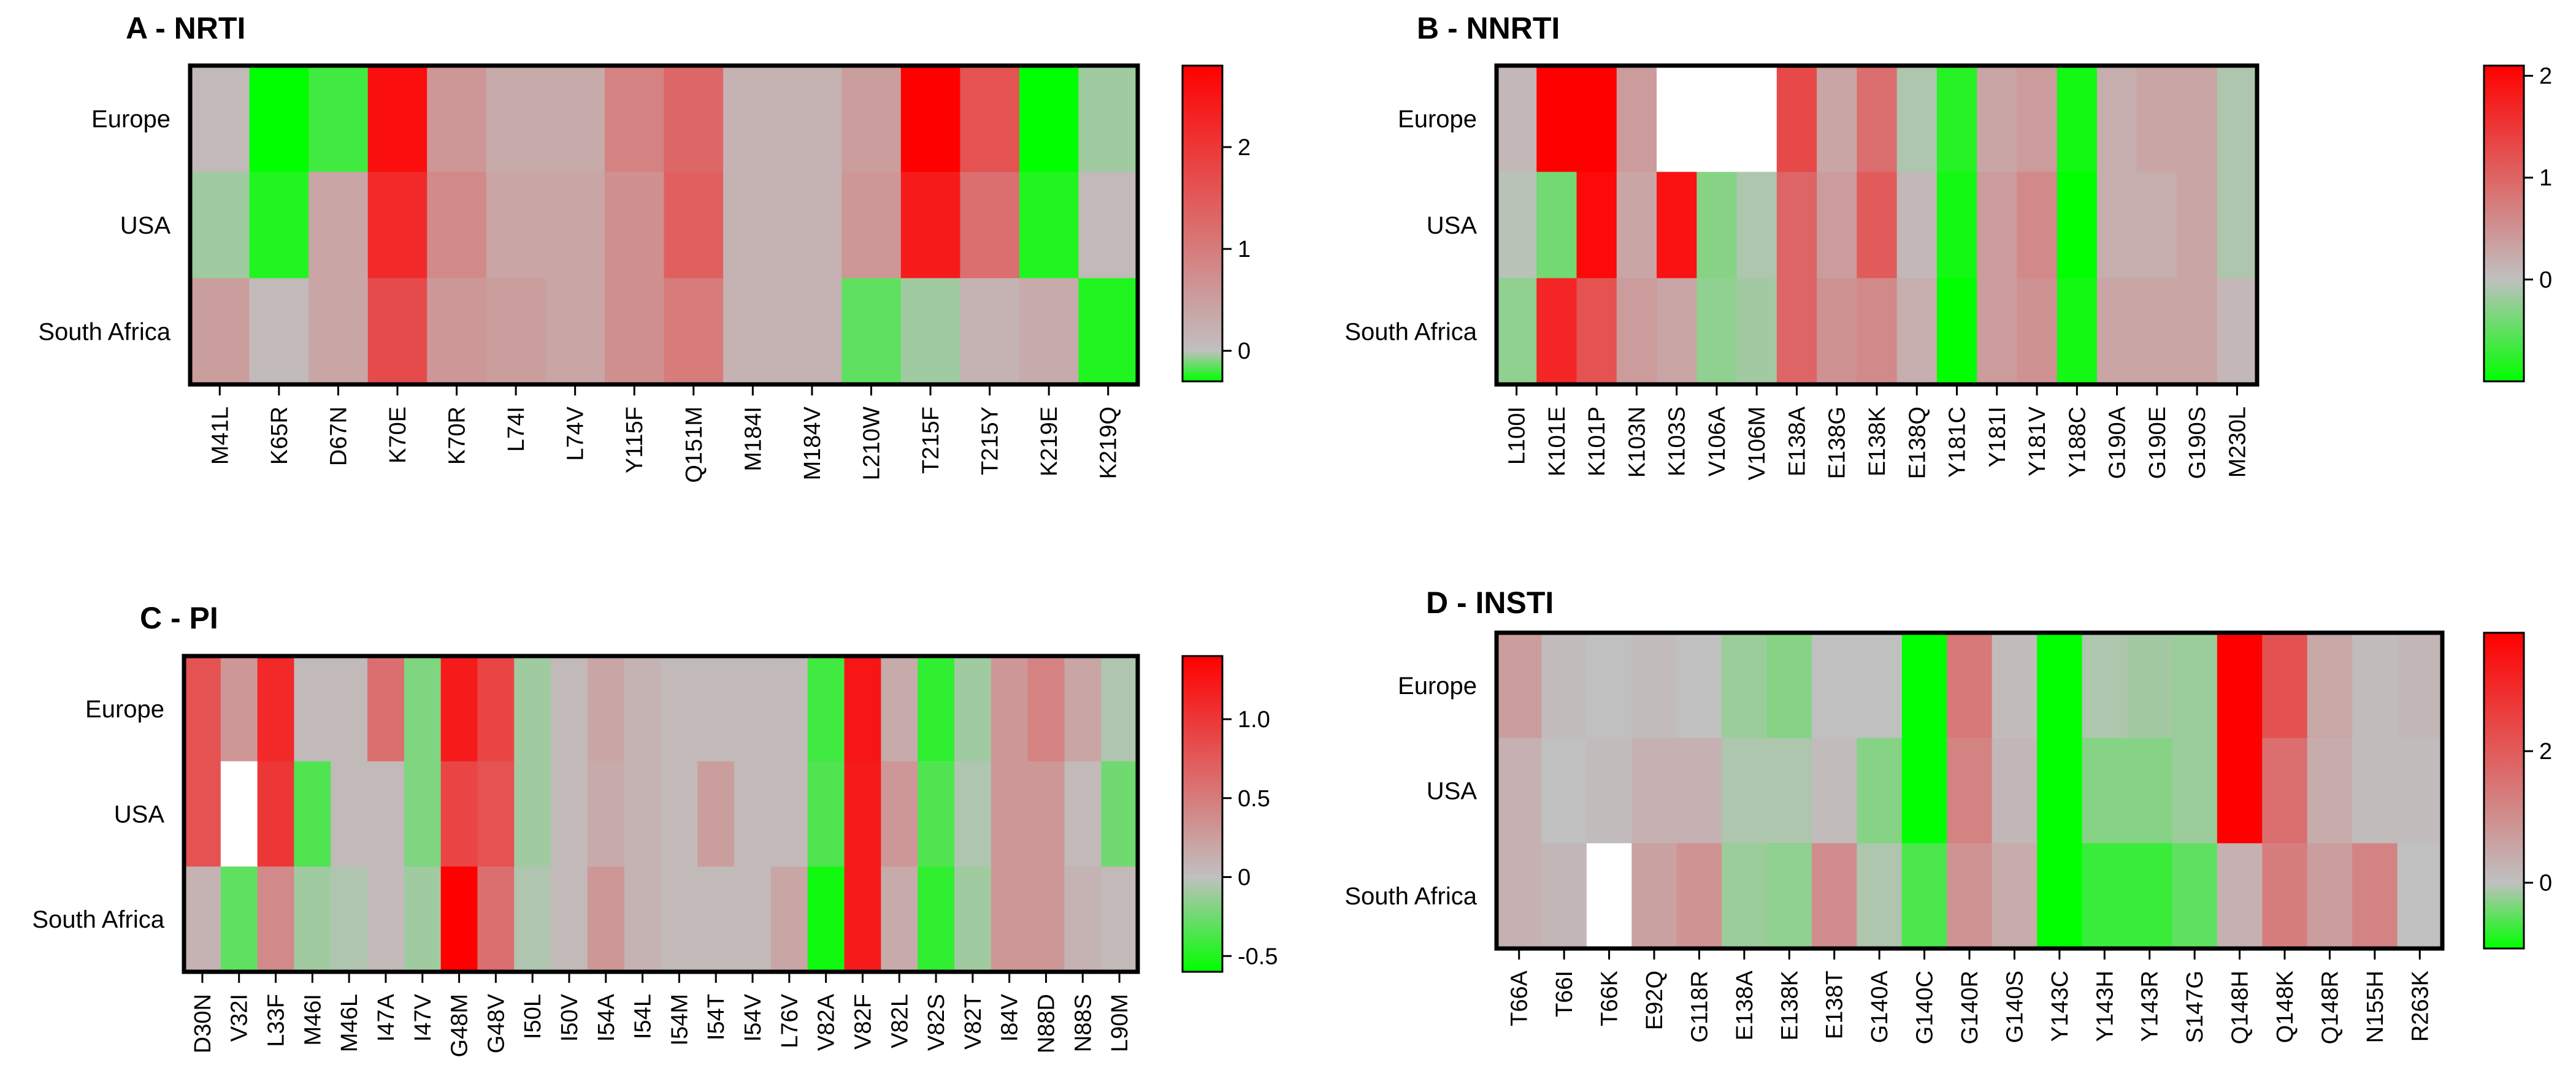 The width and height of the screenshot is (2576, 1084). Describe the element at coordinates (1717, 441) in the screenshot. I see `column-label: V106A` at that location.